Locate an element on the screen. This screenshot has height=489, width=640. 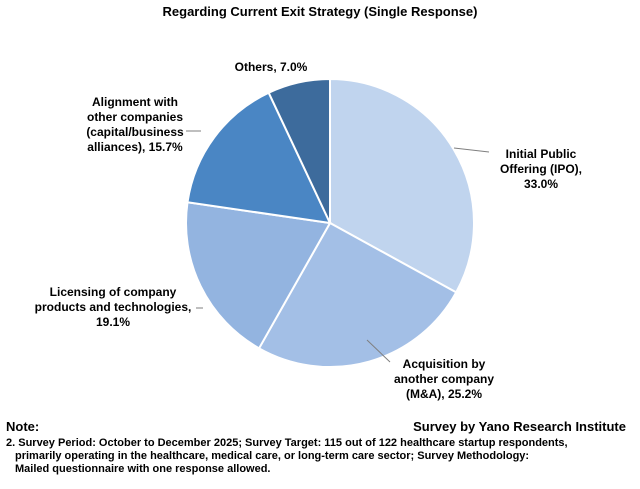
slice-label-line: alliances), 15.7% is located at coordinates (135, 147).